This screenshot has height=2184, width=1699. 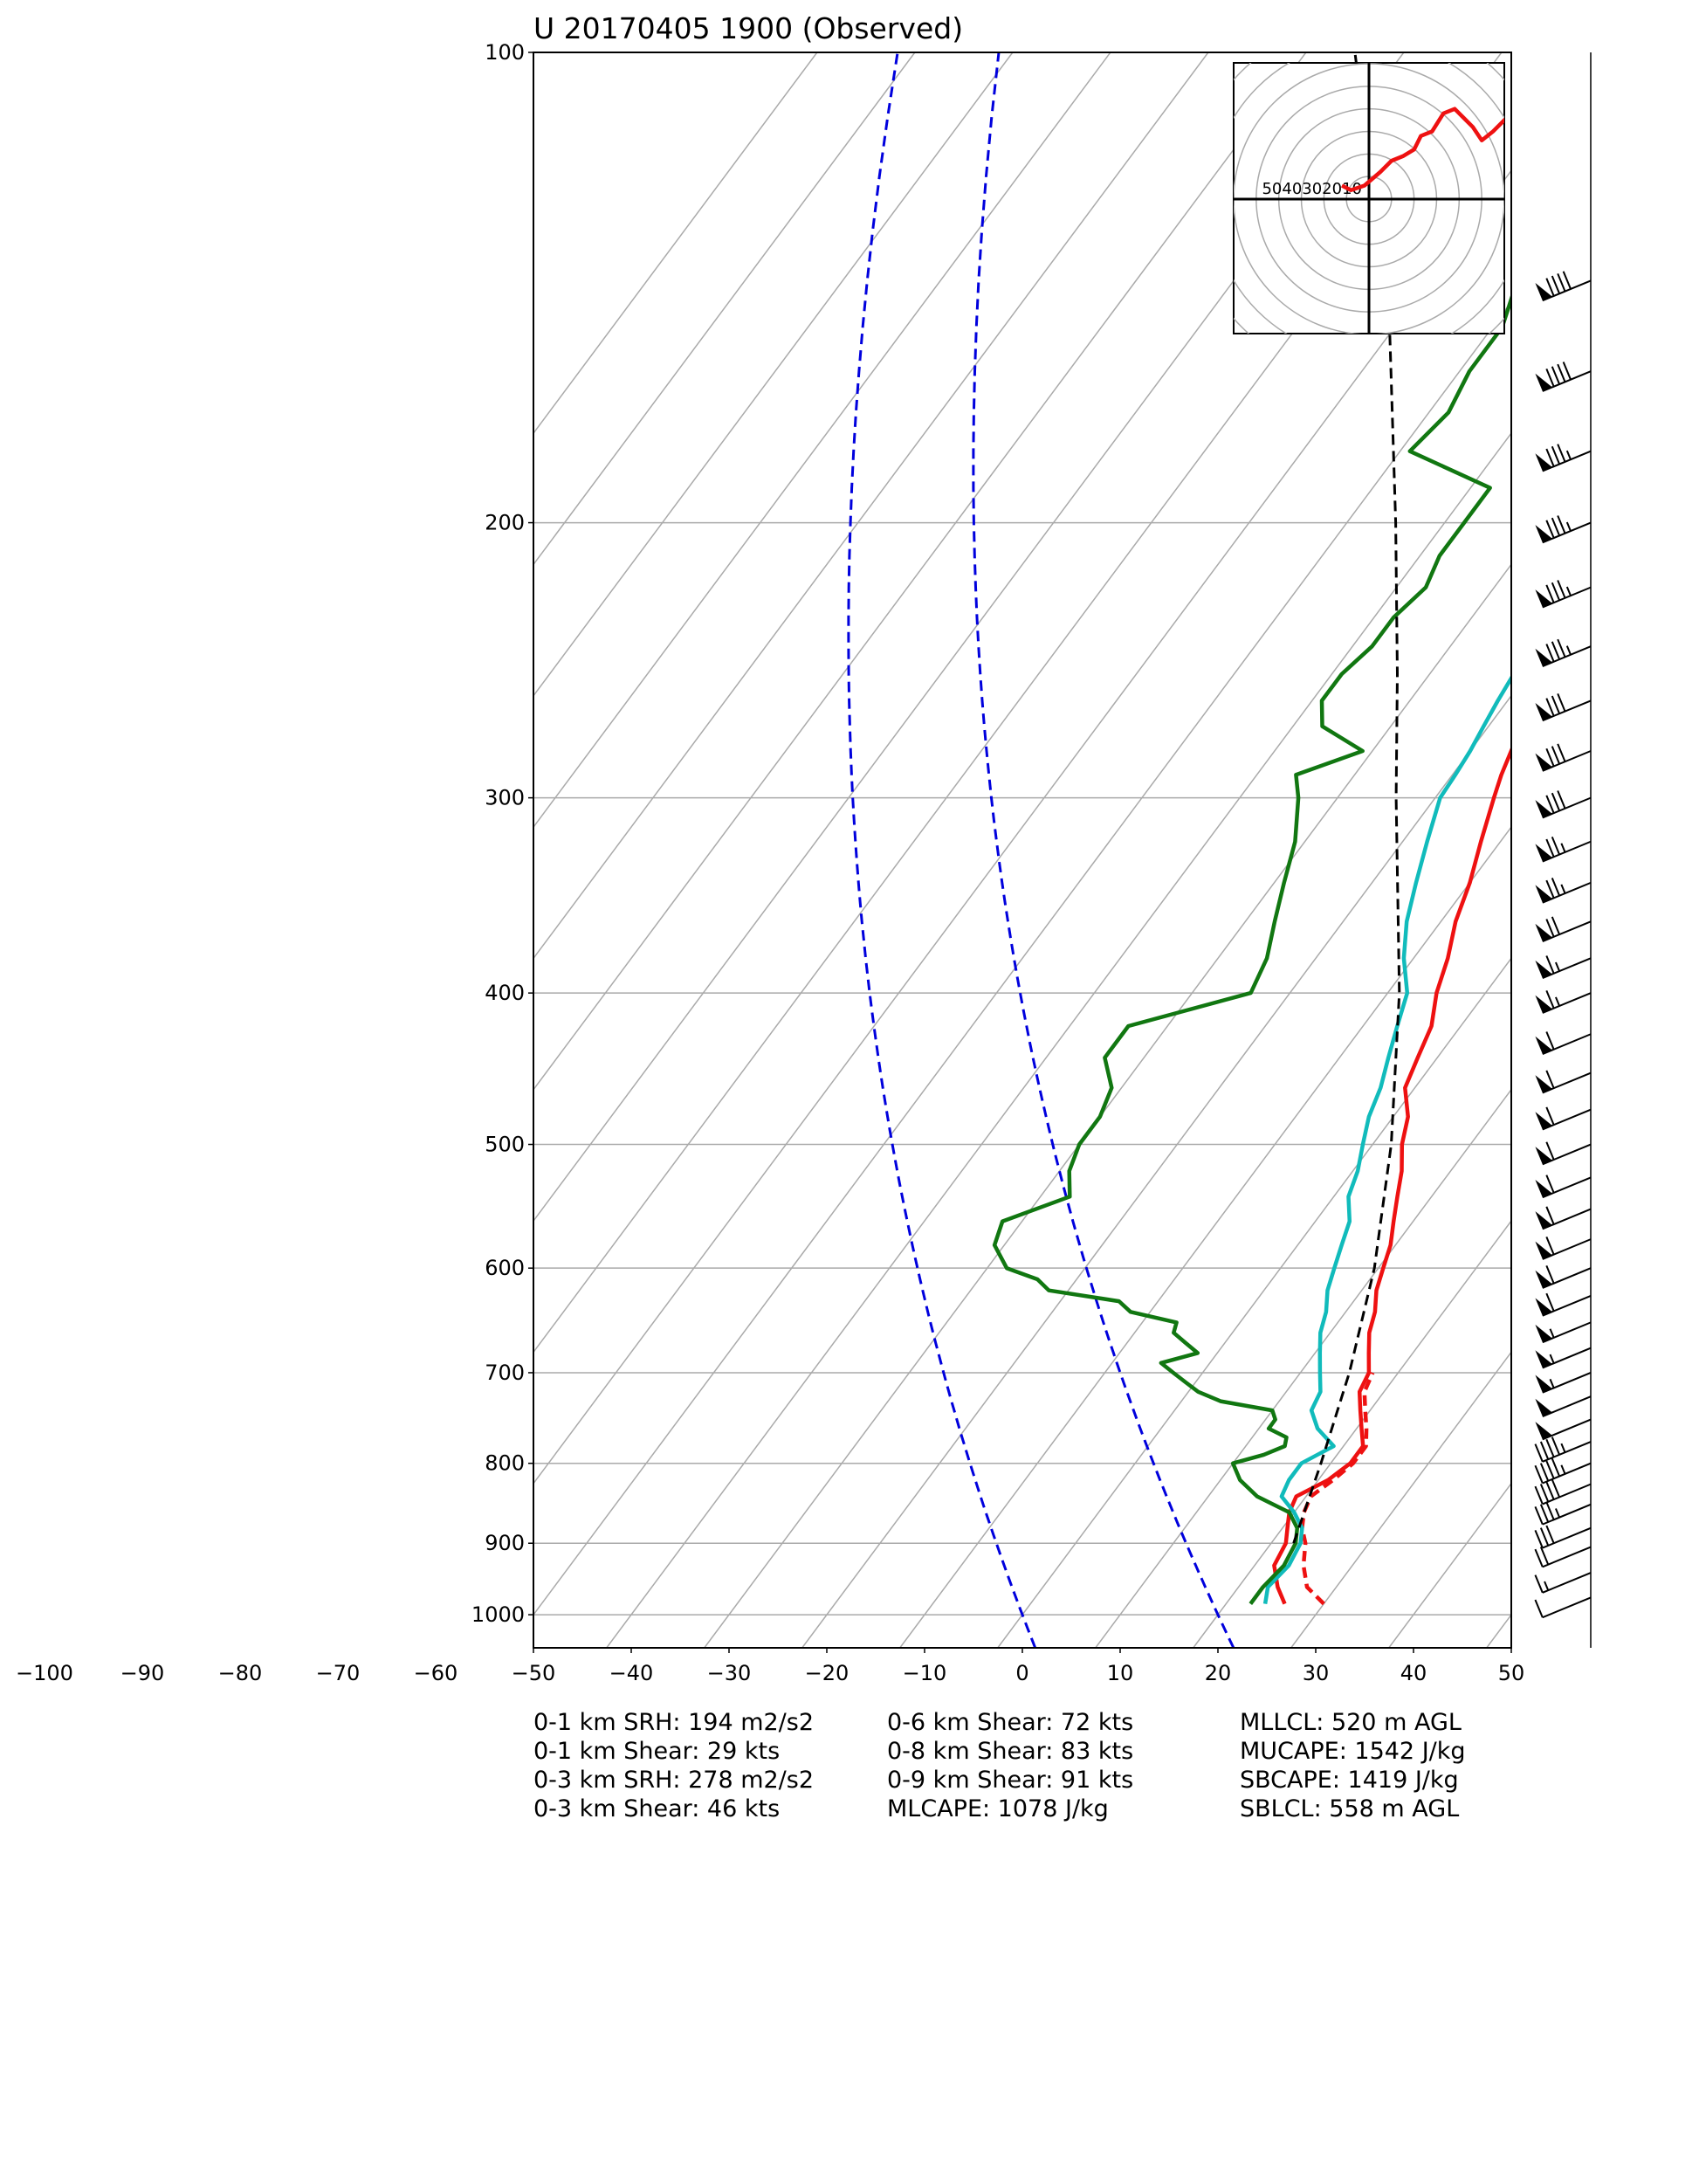 I want to click on x-tick-label: 0, so click(x=1021, y=1673).